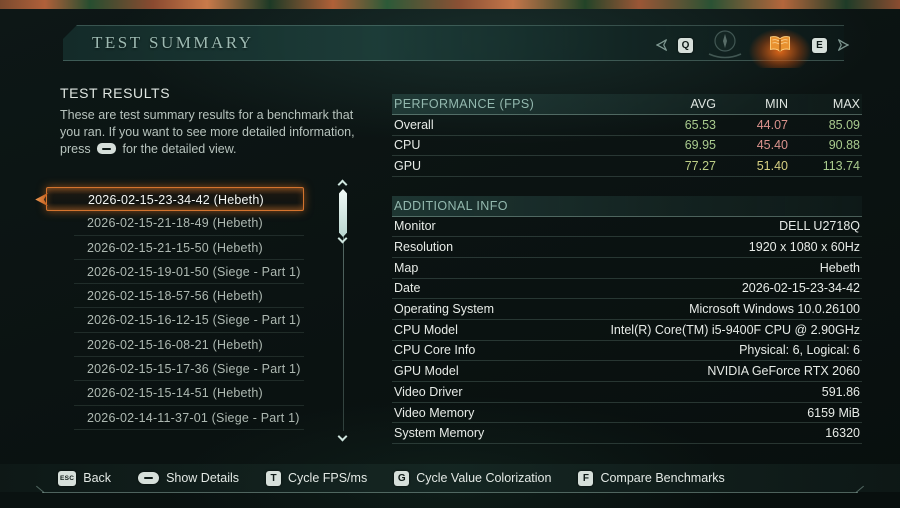 This screenshot has width=900, height=508. What do you see at coordinates (685, 45) in the screenshot?
I see `prev-tab-key-badge: Q` at bounding box center [685, 45].